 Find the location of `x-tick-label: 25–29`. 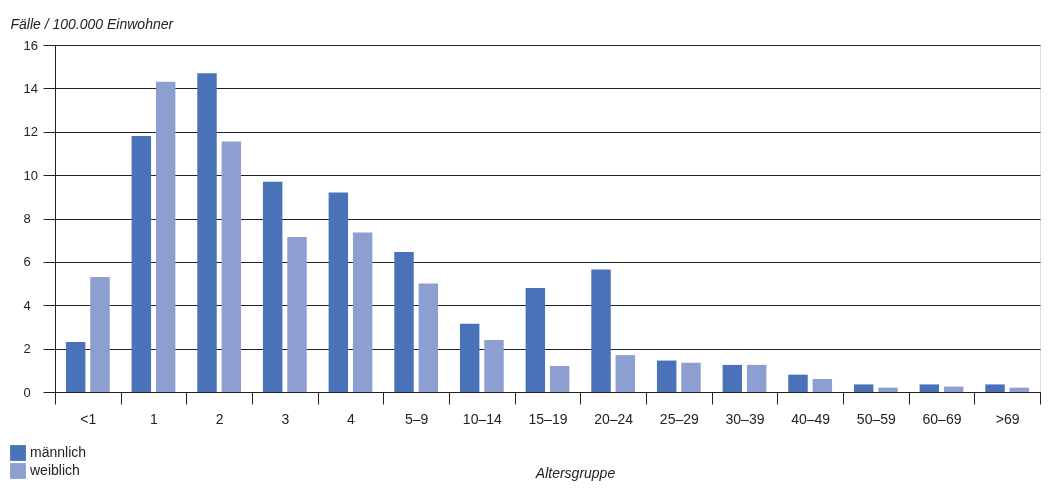

x-tick-label: 25–29 is located at coordinates (679, 418).